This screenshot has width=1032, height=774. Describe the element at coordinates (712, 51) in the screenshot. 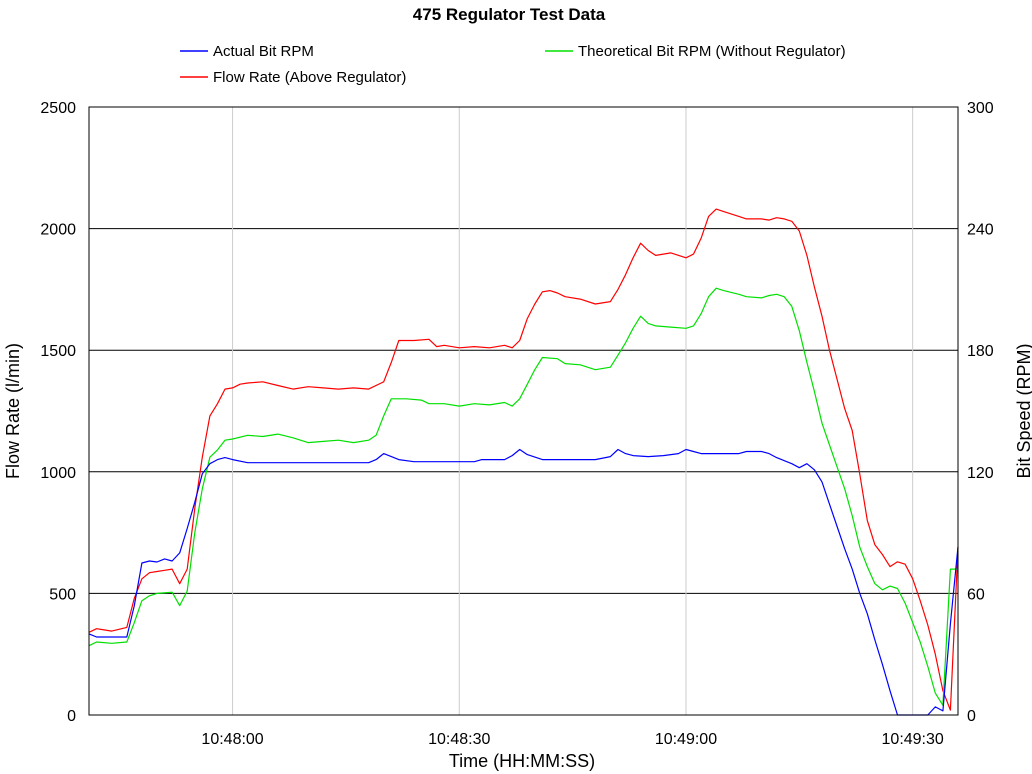

I see `legend-entry: Theoretical Bit RPM (Without Regulator)` at that location.